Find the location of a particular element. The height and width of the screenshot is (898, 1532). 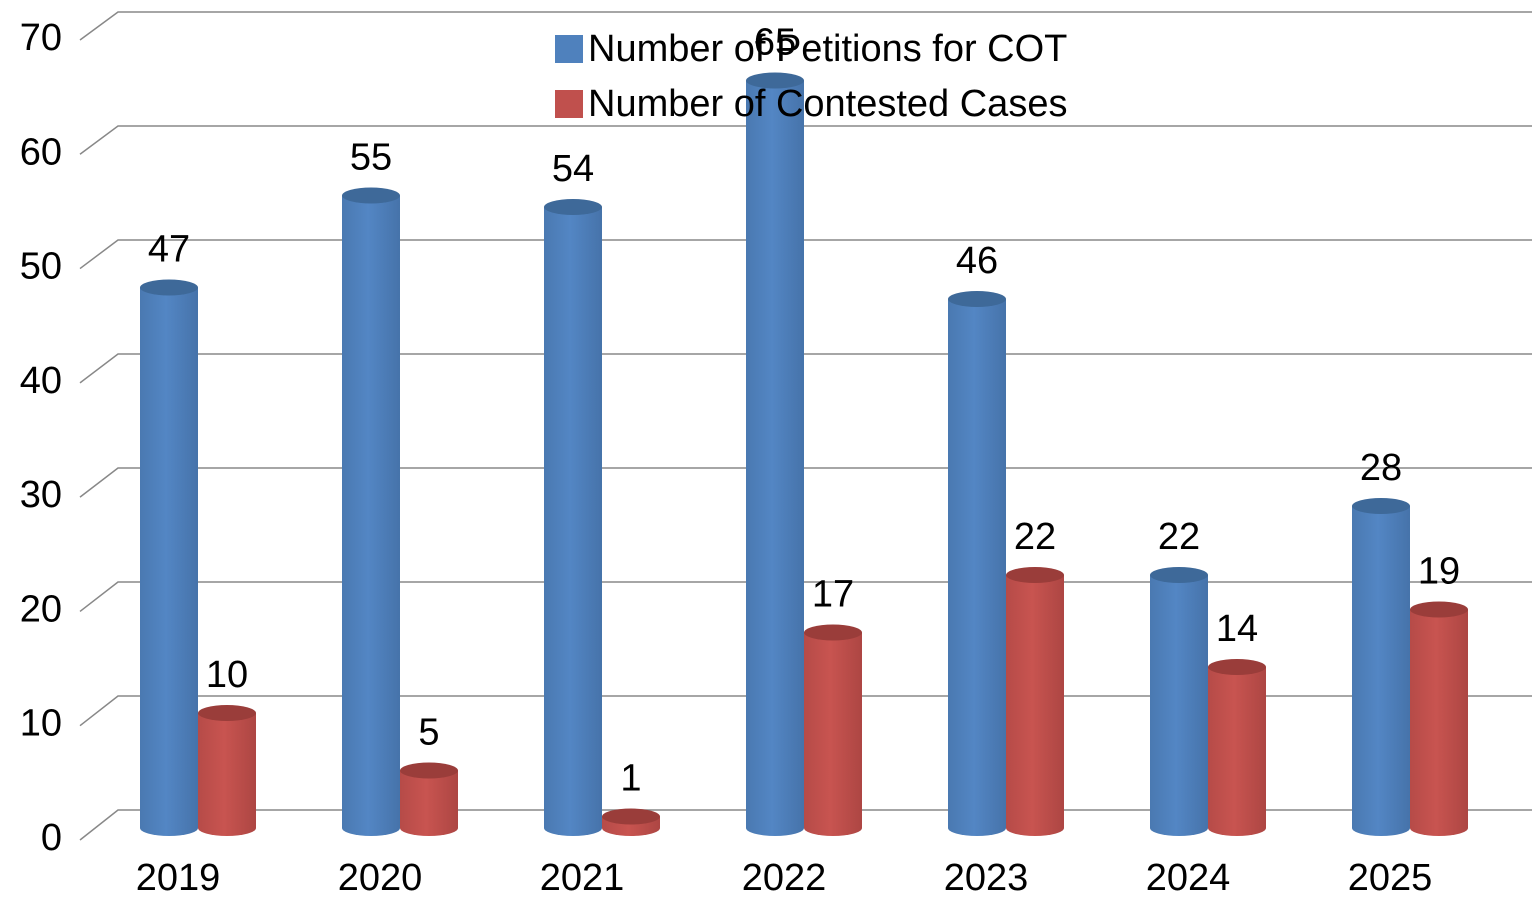

legend-label: Number of Contested Cases is located at coordinates (827, 104).